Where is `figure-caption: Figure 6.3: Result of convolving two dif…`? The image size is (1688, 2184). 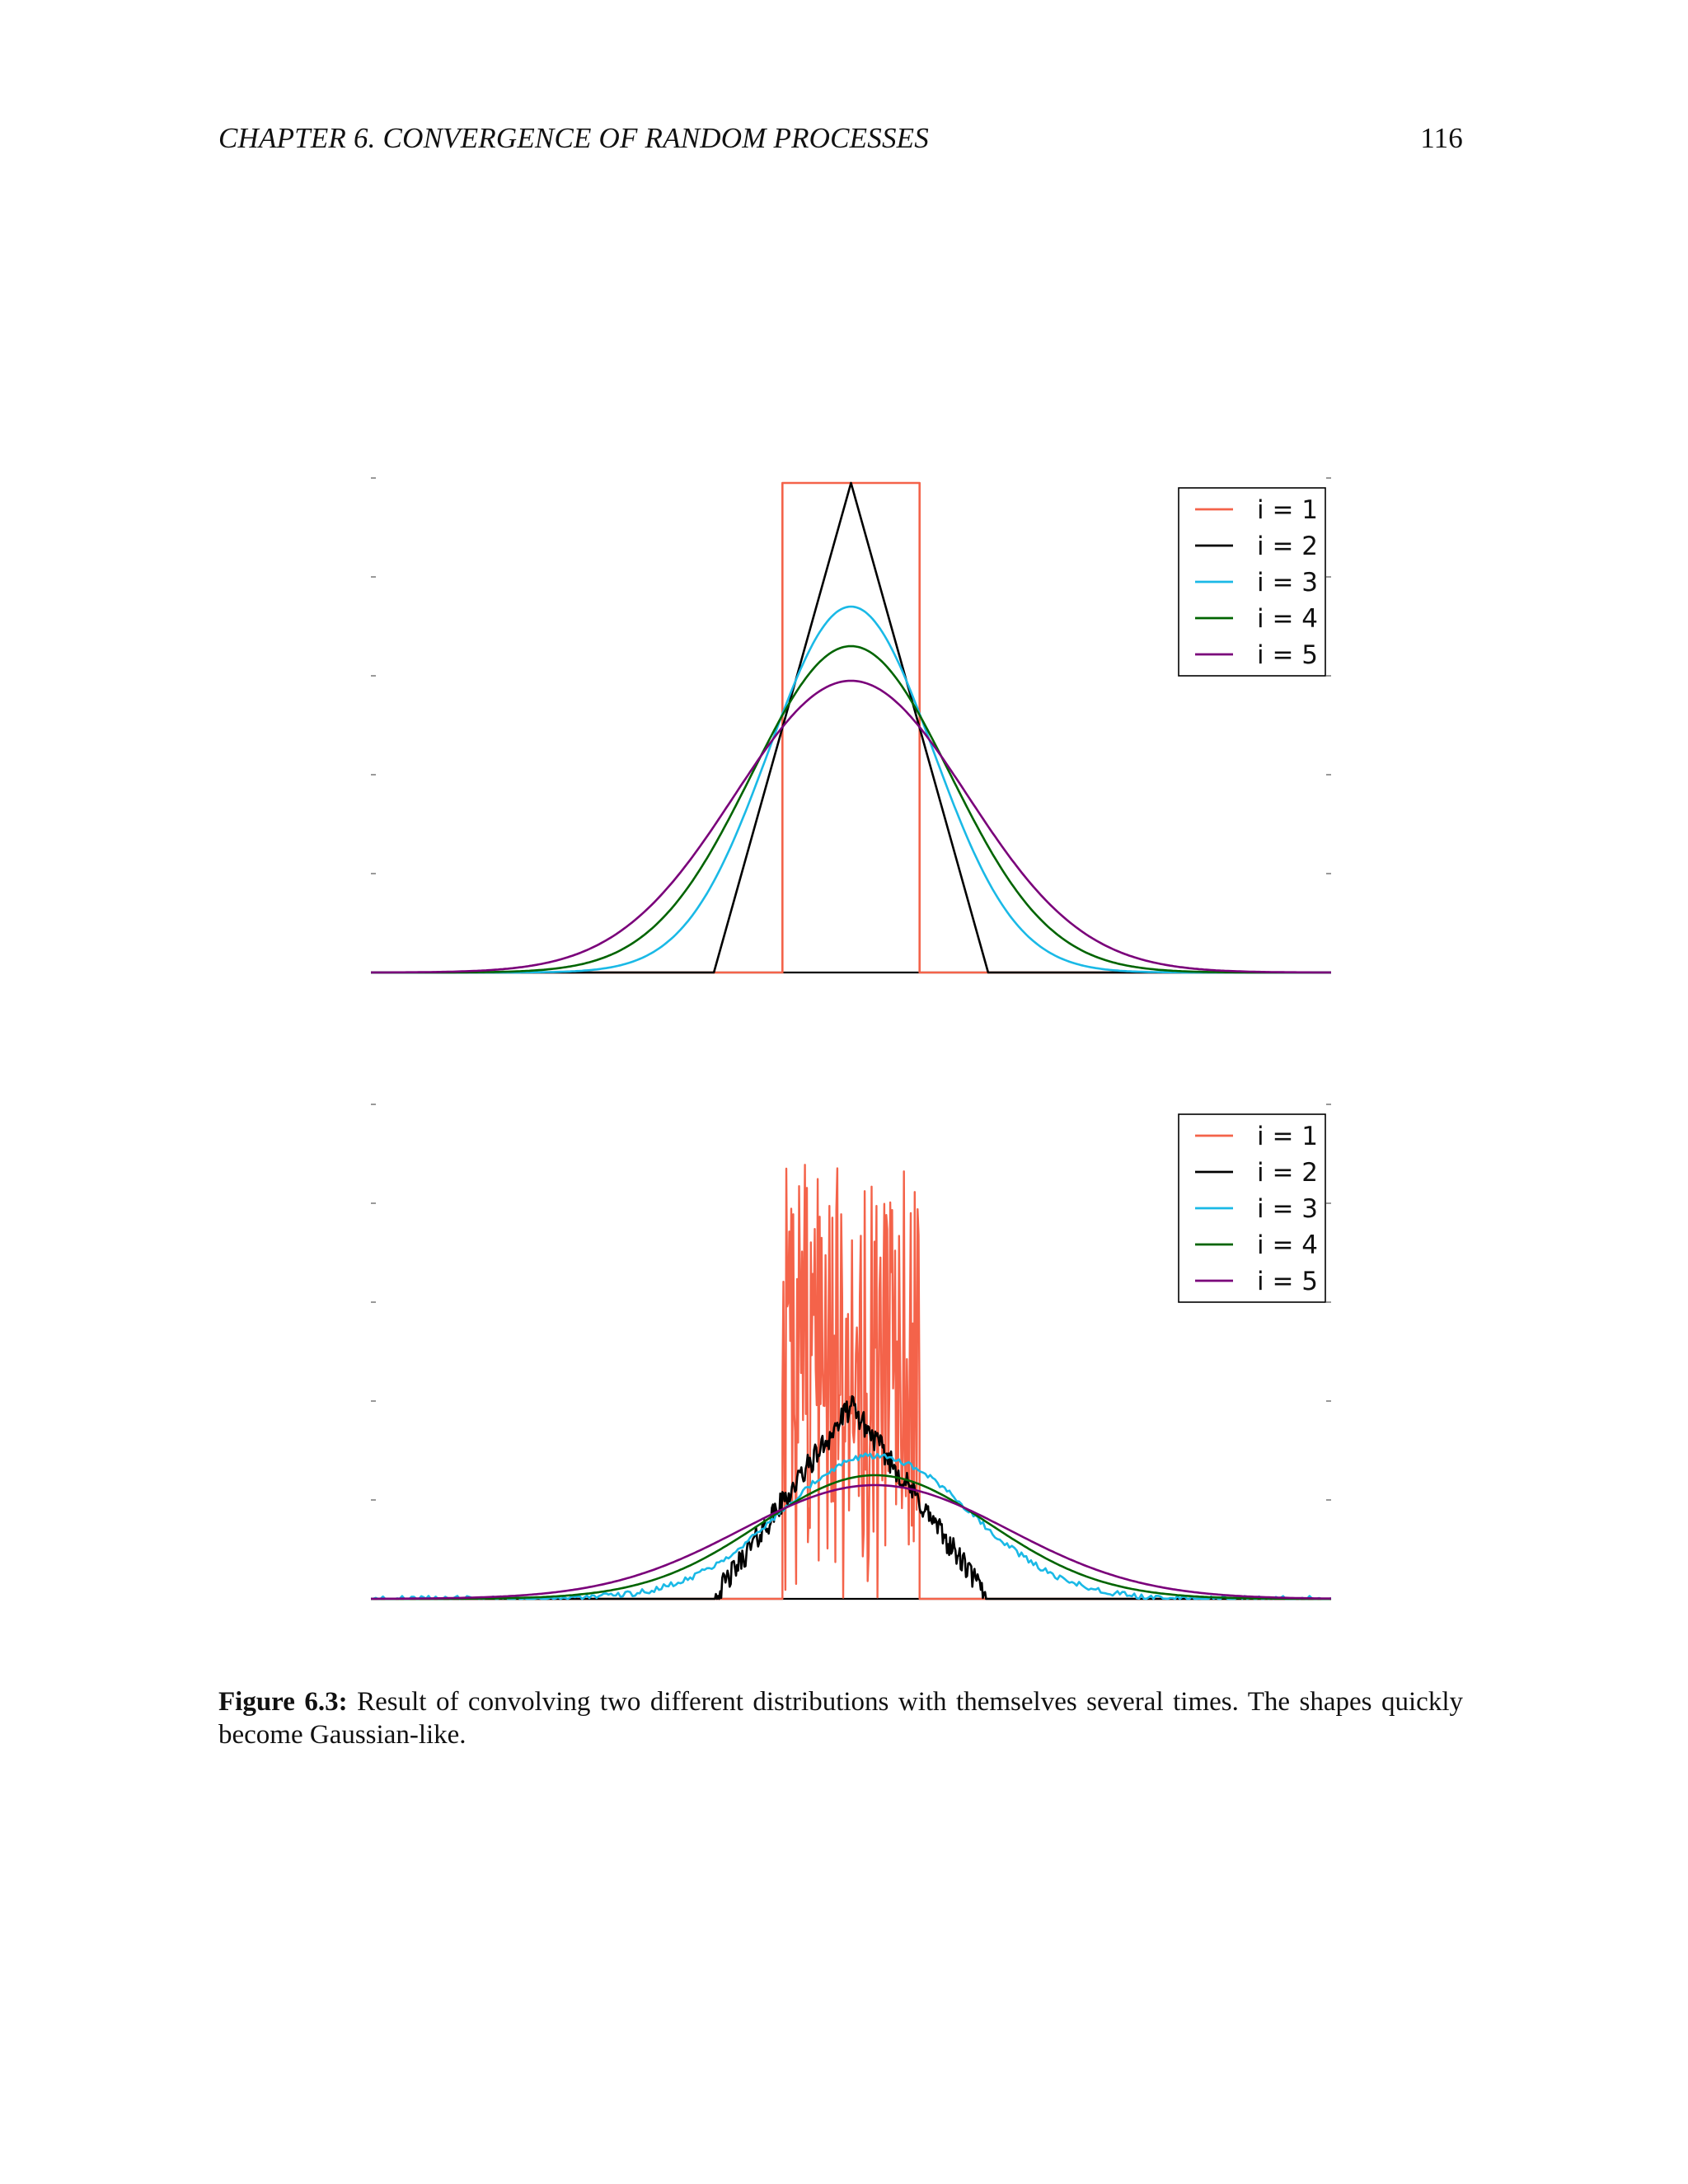
figure-caption: Figure 6.3: Result of convolving two dif… is located at coordinates (841, 1718).